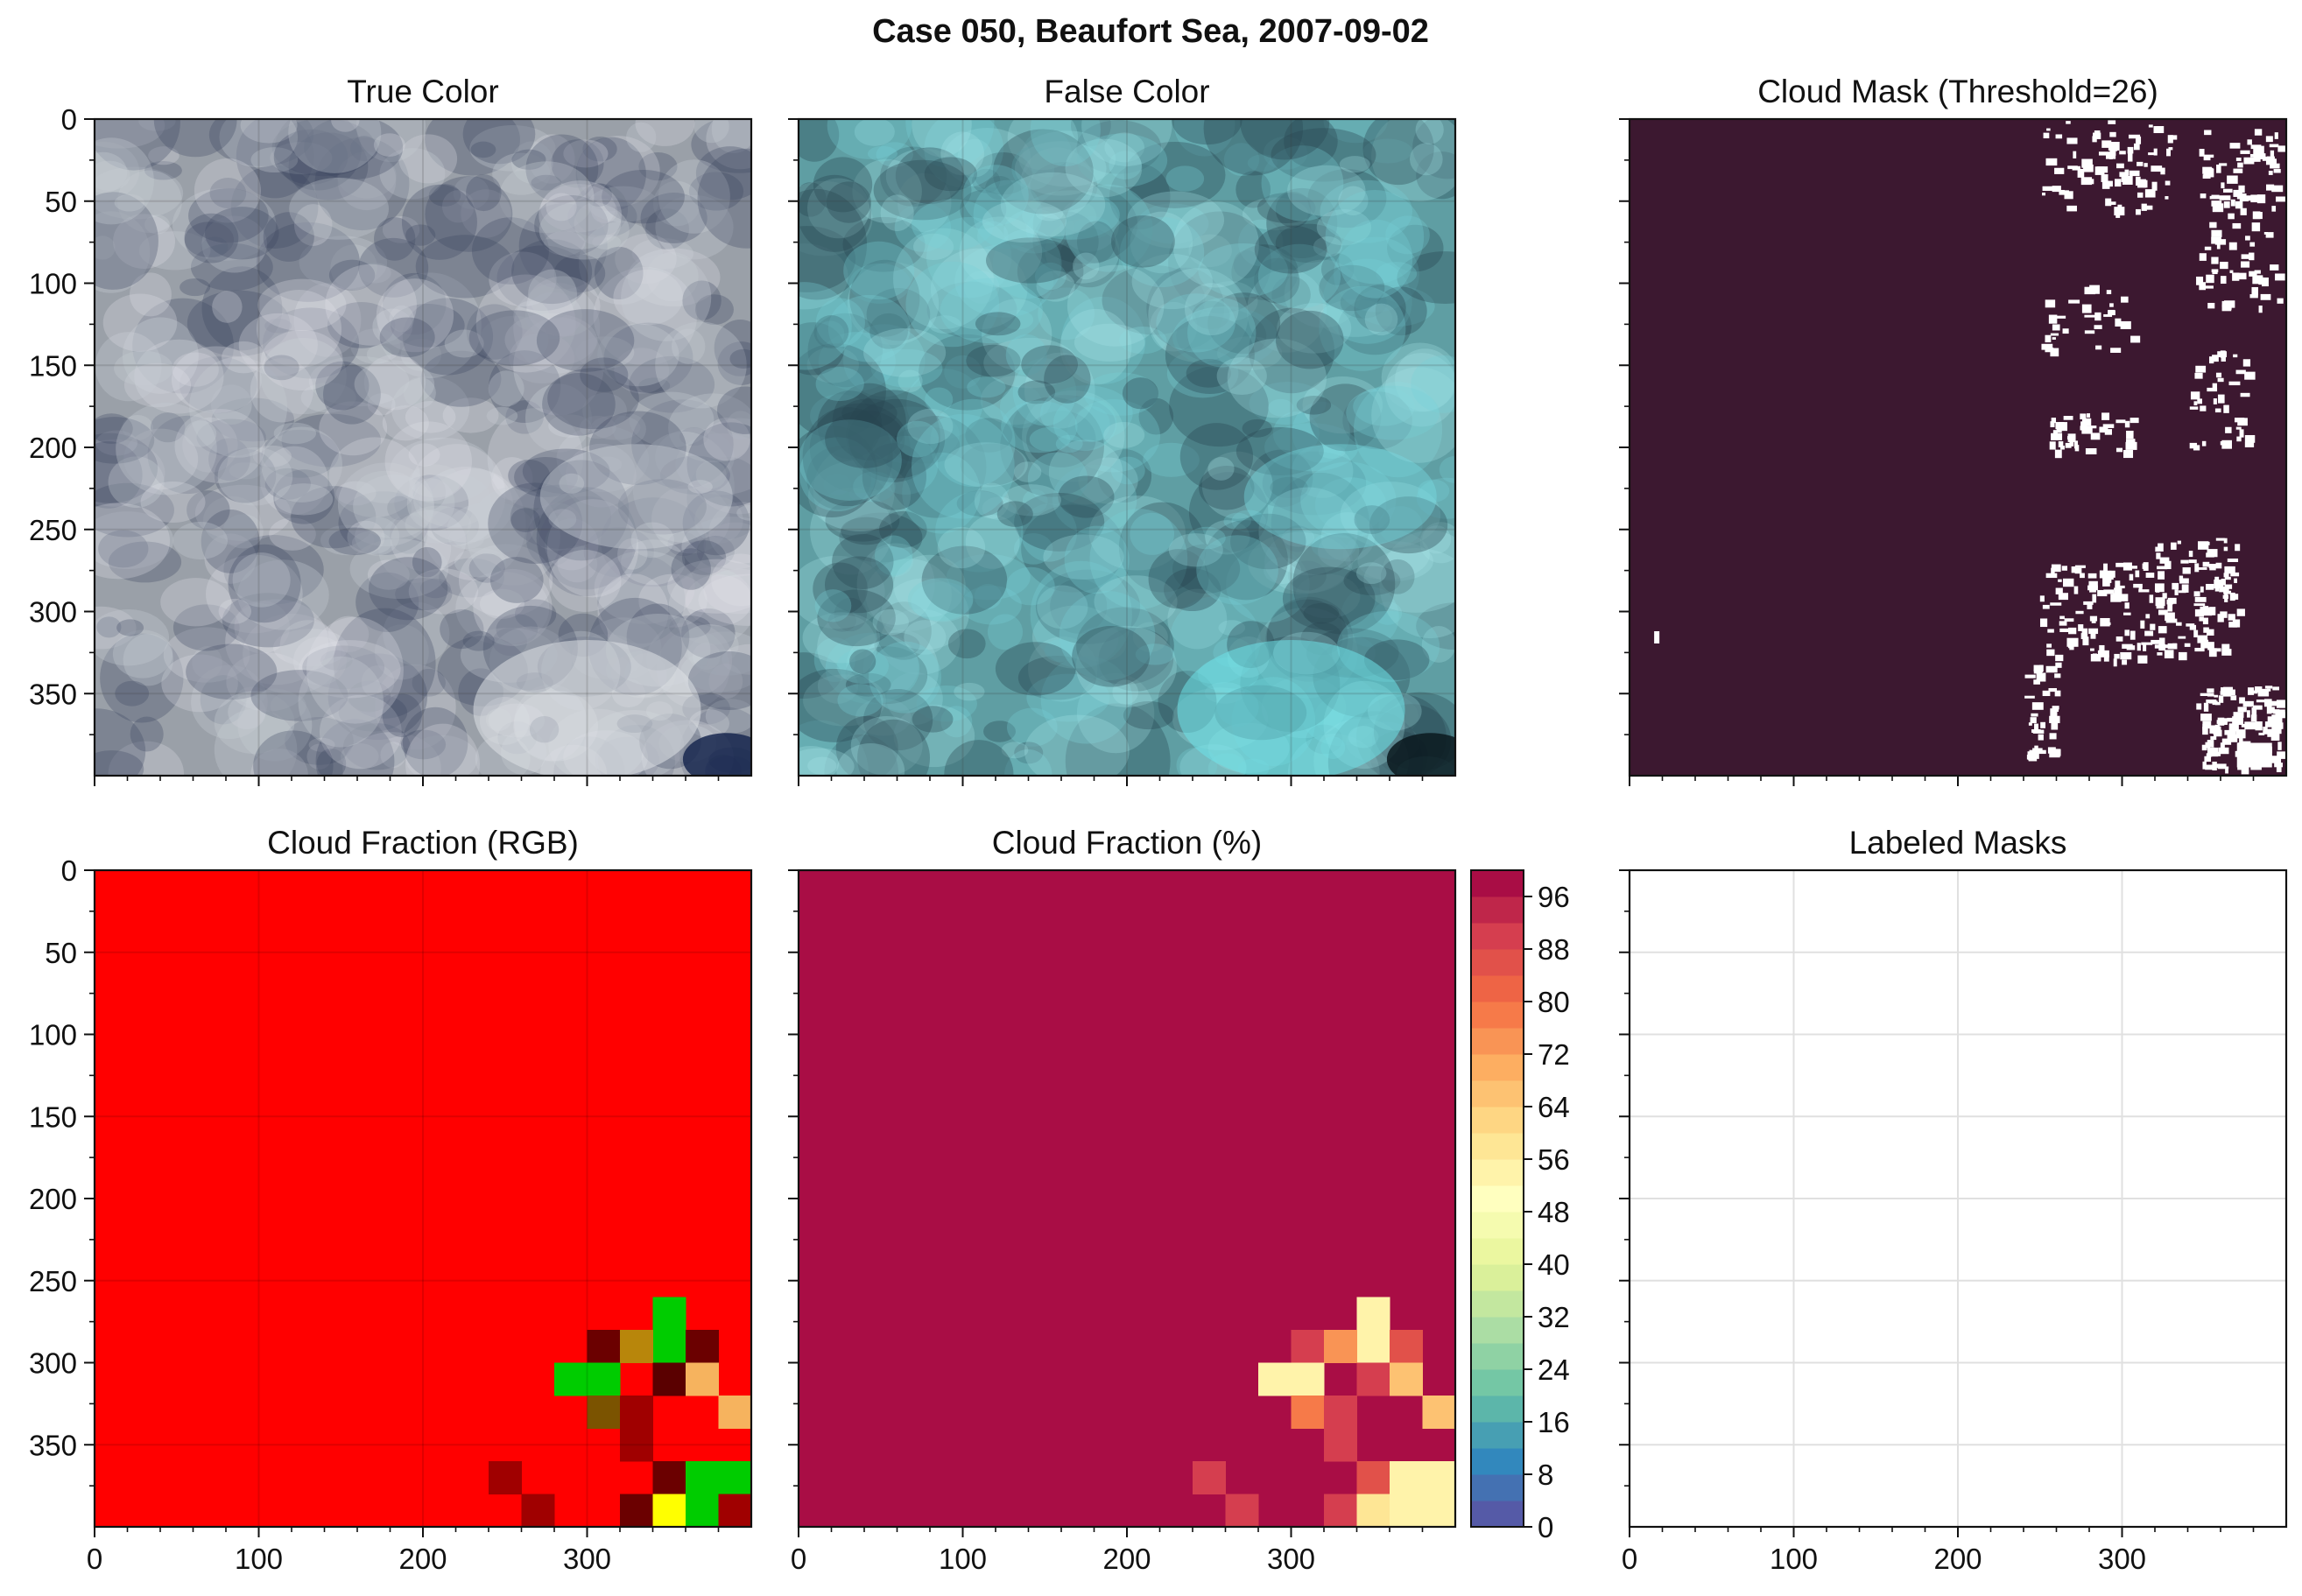 The height and width of the screenshot is (1596, 2302). What do you see at coordinates (1497, 1251) in the screenshot?
I see `colorbar-segment` at bounding box center [1497, 1251].